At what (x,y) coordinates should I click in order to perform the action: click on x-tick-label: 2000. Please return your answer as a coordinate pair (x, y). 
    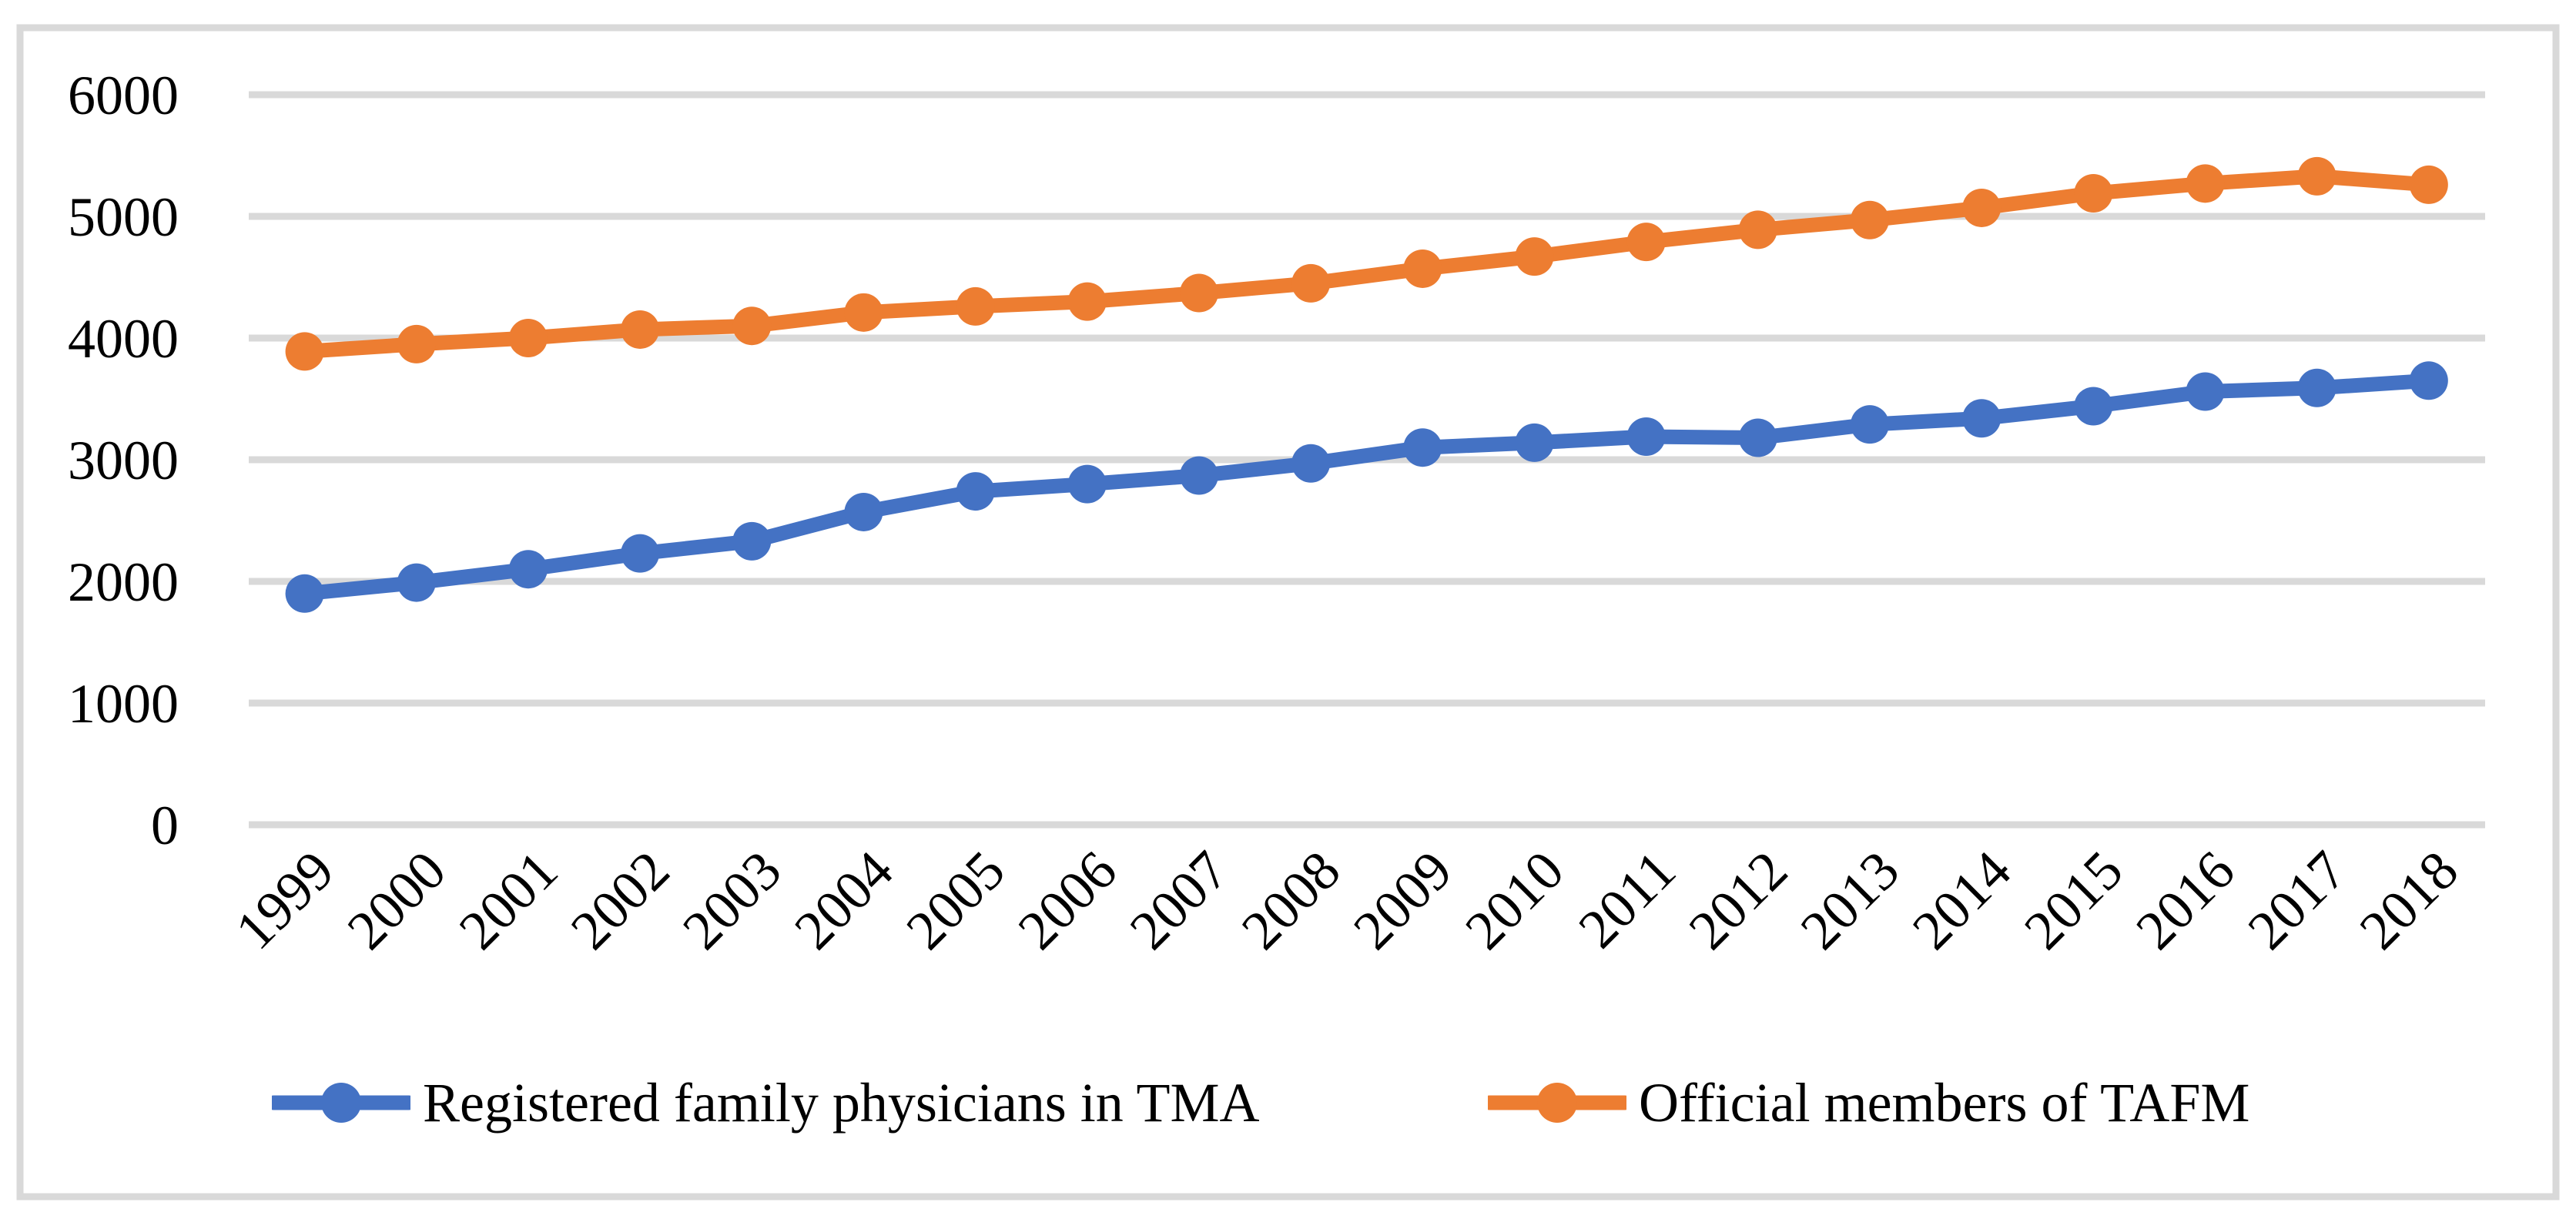
    Looking at the image, I should click on (397, 900).